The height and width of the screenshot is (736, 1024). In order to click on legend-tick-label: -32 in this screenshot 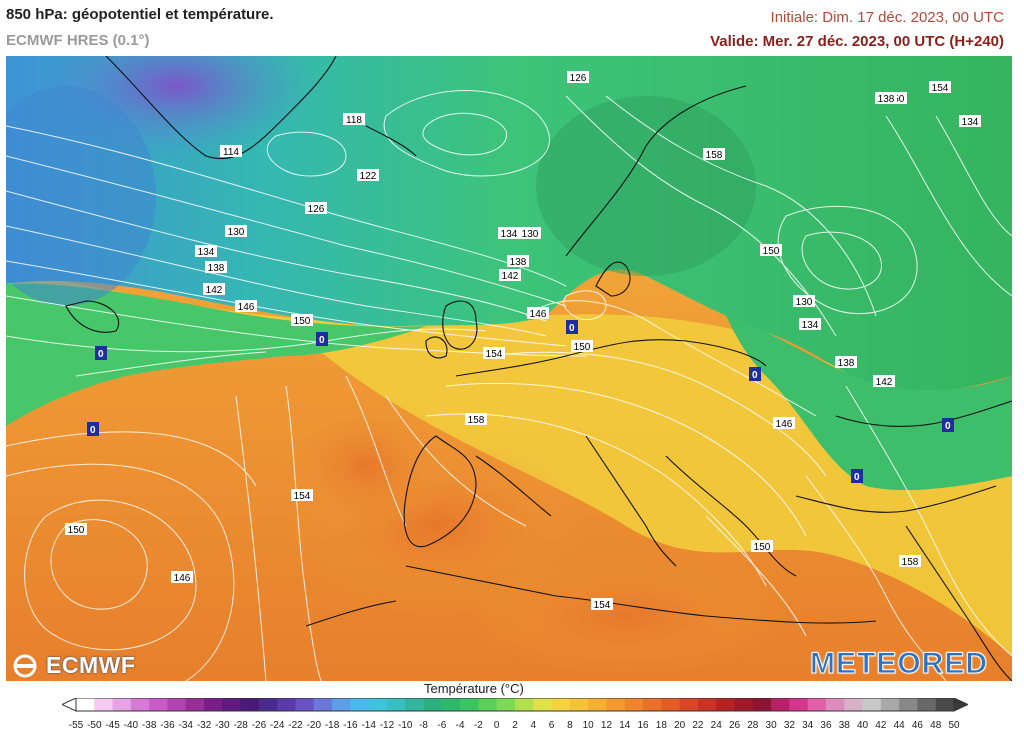, I will do `click(204, 725)`.